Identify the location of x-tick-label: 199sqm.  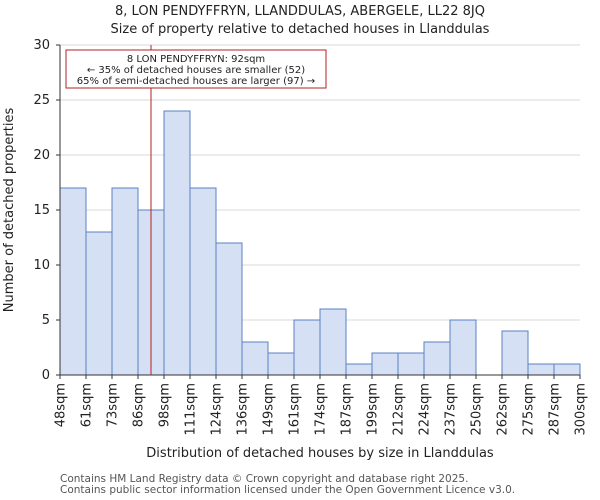
(373, 409).